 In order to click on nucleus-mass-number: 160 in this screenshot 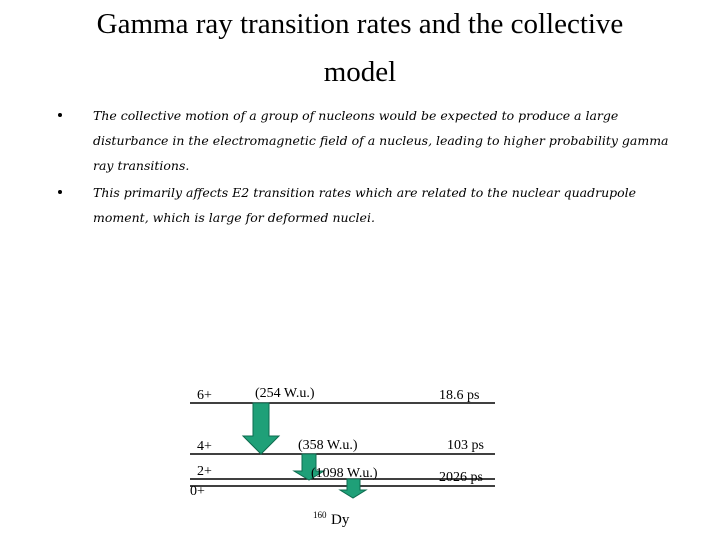, I will do `click(320, 515)`.